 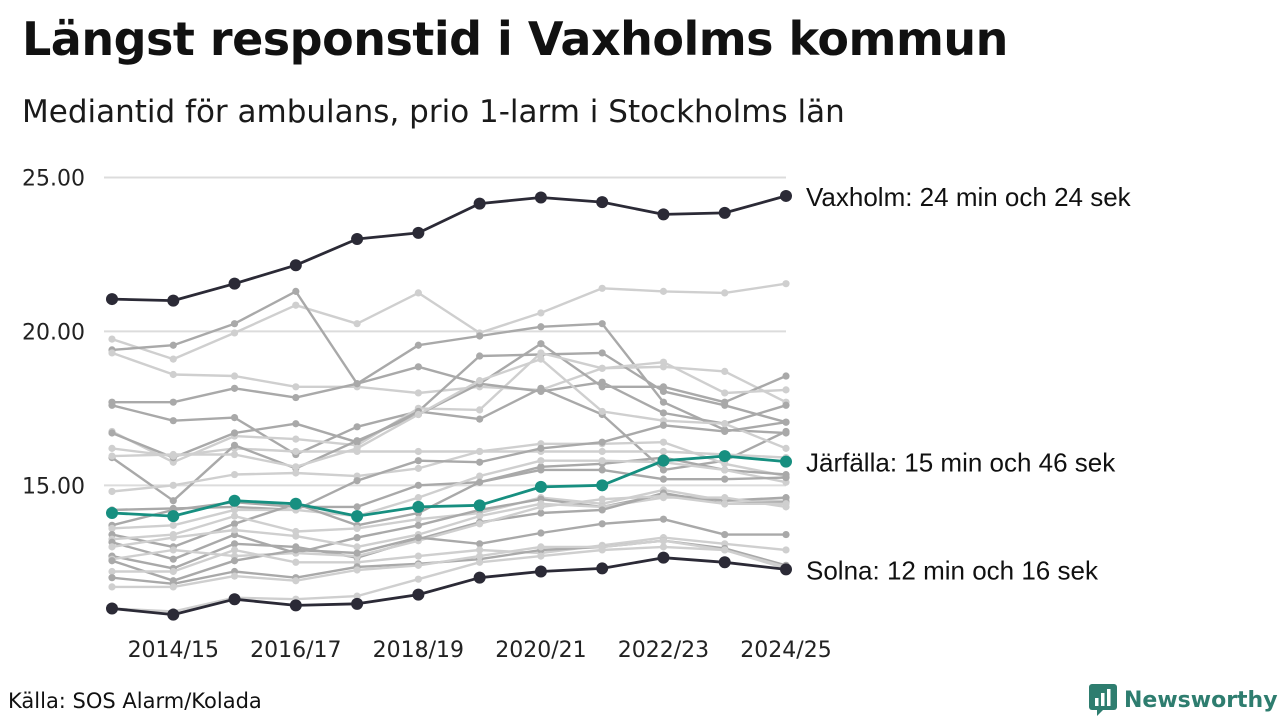 I want to click on series-solna, so click(x=449, y=586).